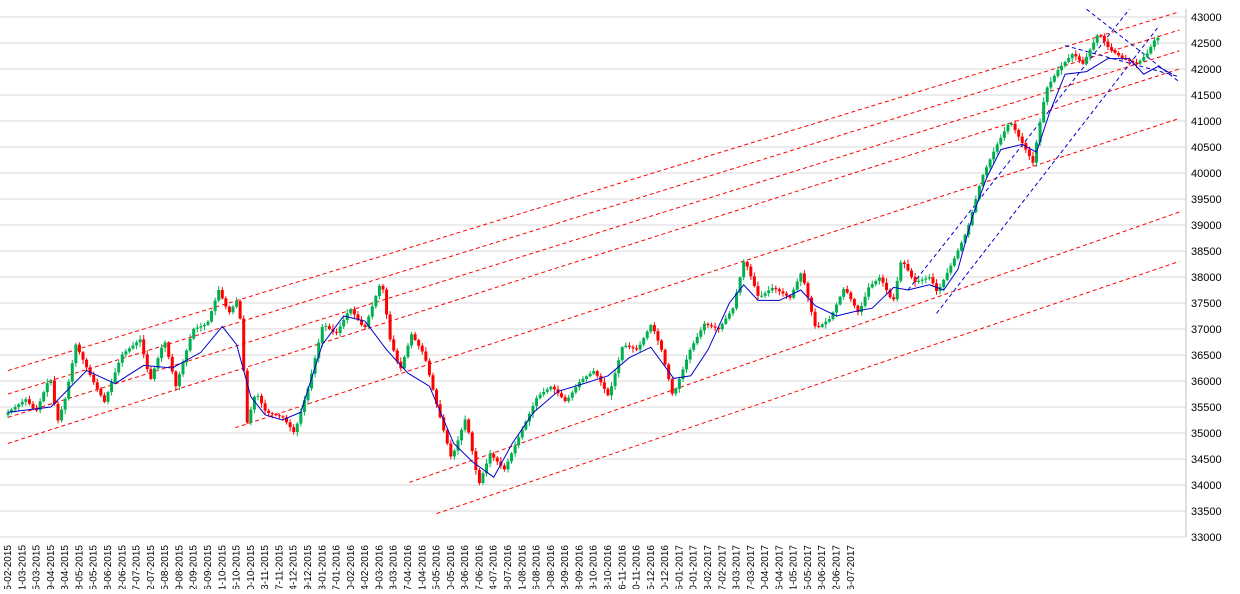 The height and width of the screenshot is (594, 1240). Describe the element at coordinates (108, 567) in the screenshot. I see `x-tick-label: 08-06-2015` at that location.